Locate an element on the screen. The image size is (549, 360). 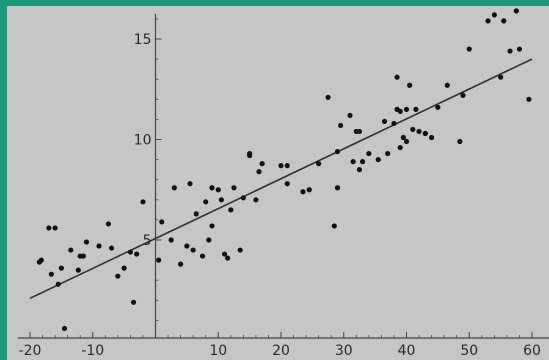
x-tick-label: 30 is located at coordinates (344, 351).